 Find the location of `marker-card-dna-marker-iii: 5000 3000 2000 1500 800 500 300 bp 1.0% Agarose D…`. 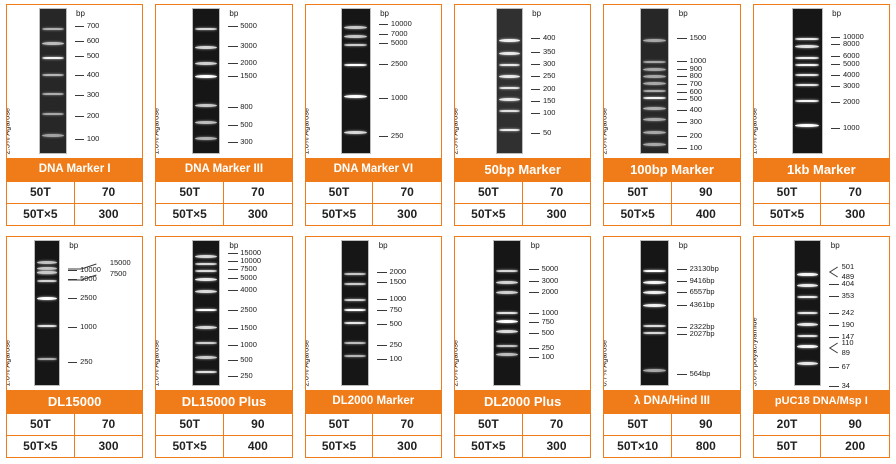

marker-card-dna-marker-iii: 5000 3000 2000 1500 800 500 300 bp 1.0% Agarose D… is located at coordinates (224, 115).